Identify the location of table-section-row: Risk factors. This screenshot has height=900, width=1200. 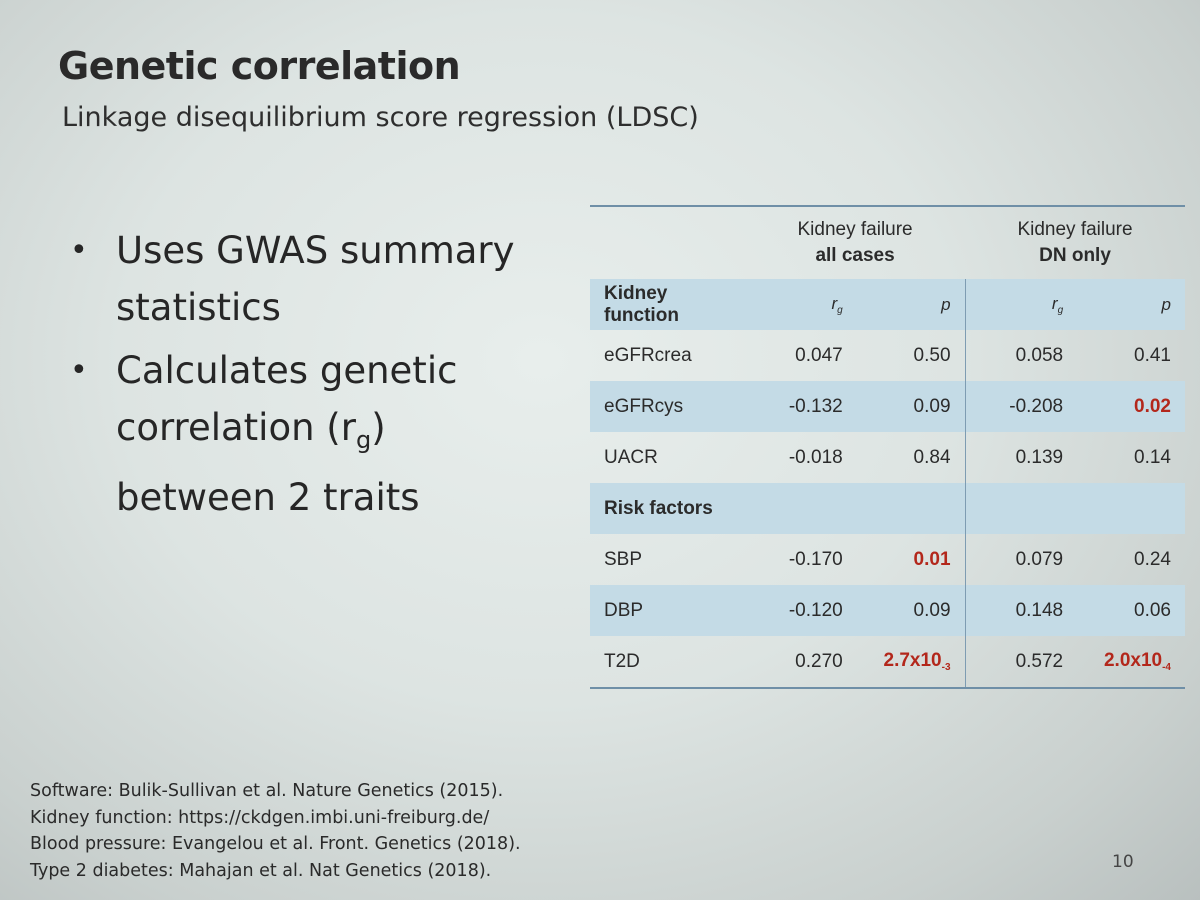
(887, 508).